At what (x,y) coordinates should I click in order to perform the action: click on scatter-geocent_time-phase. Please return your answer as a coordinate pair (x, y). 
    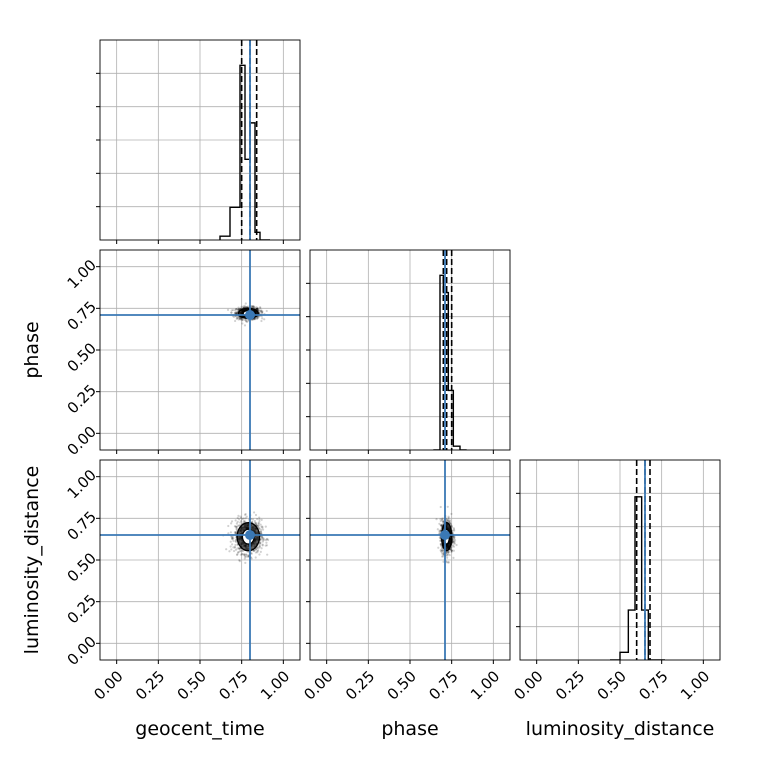
    Looking at the image, I should click on (200, 350).